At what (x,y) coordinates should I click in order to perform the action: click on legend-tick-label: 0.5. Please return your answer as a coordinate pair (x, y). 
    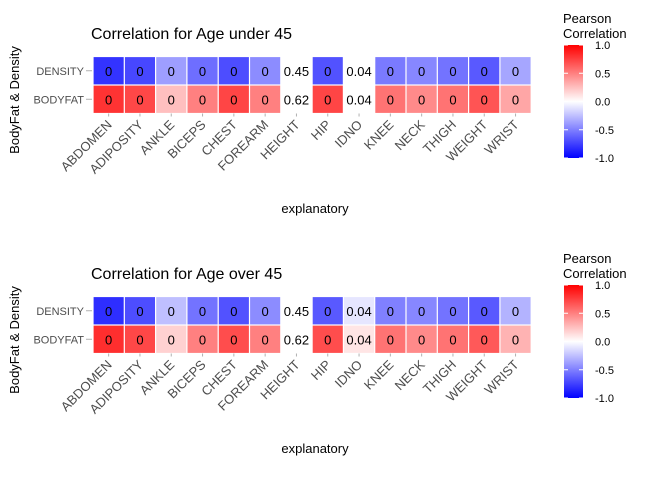
    Looking at the image, I should click on (602, 314).